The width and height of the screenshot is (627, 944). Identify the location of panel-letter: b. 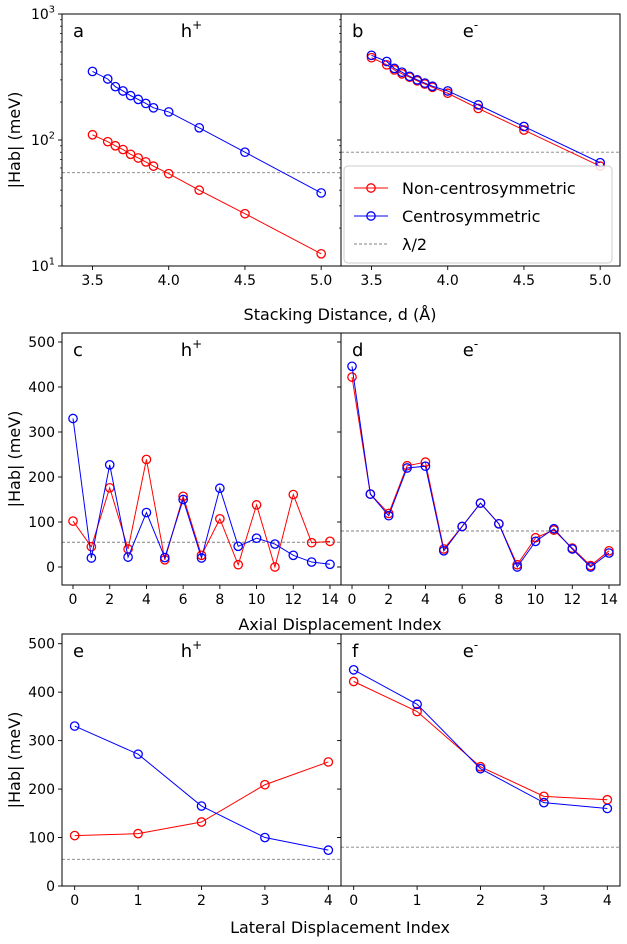
(357, 31).